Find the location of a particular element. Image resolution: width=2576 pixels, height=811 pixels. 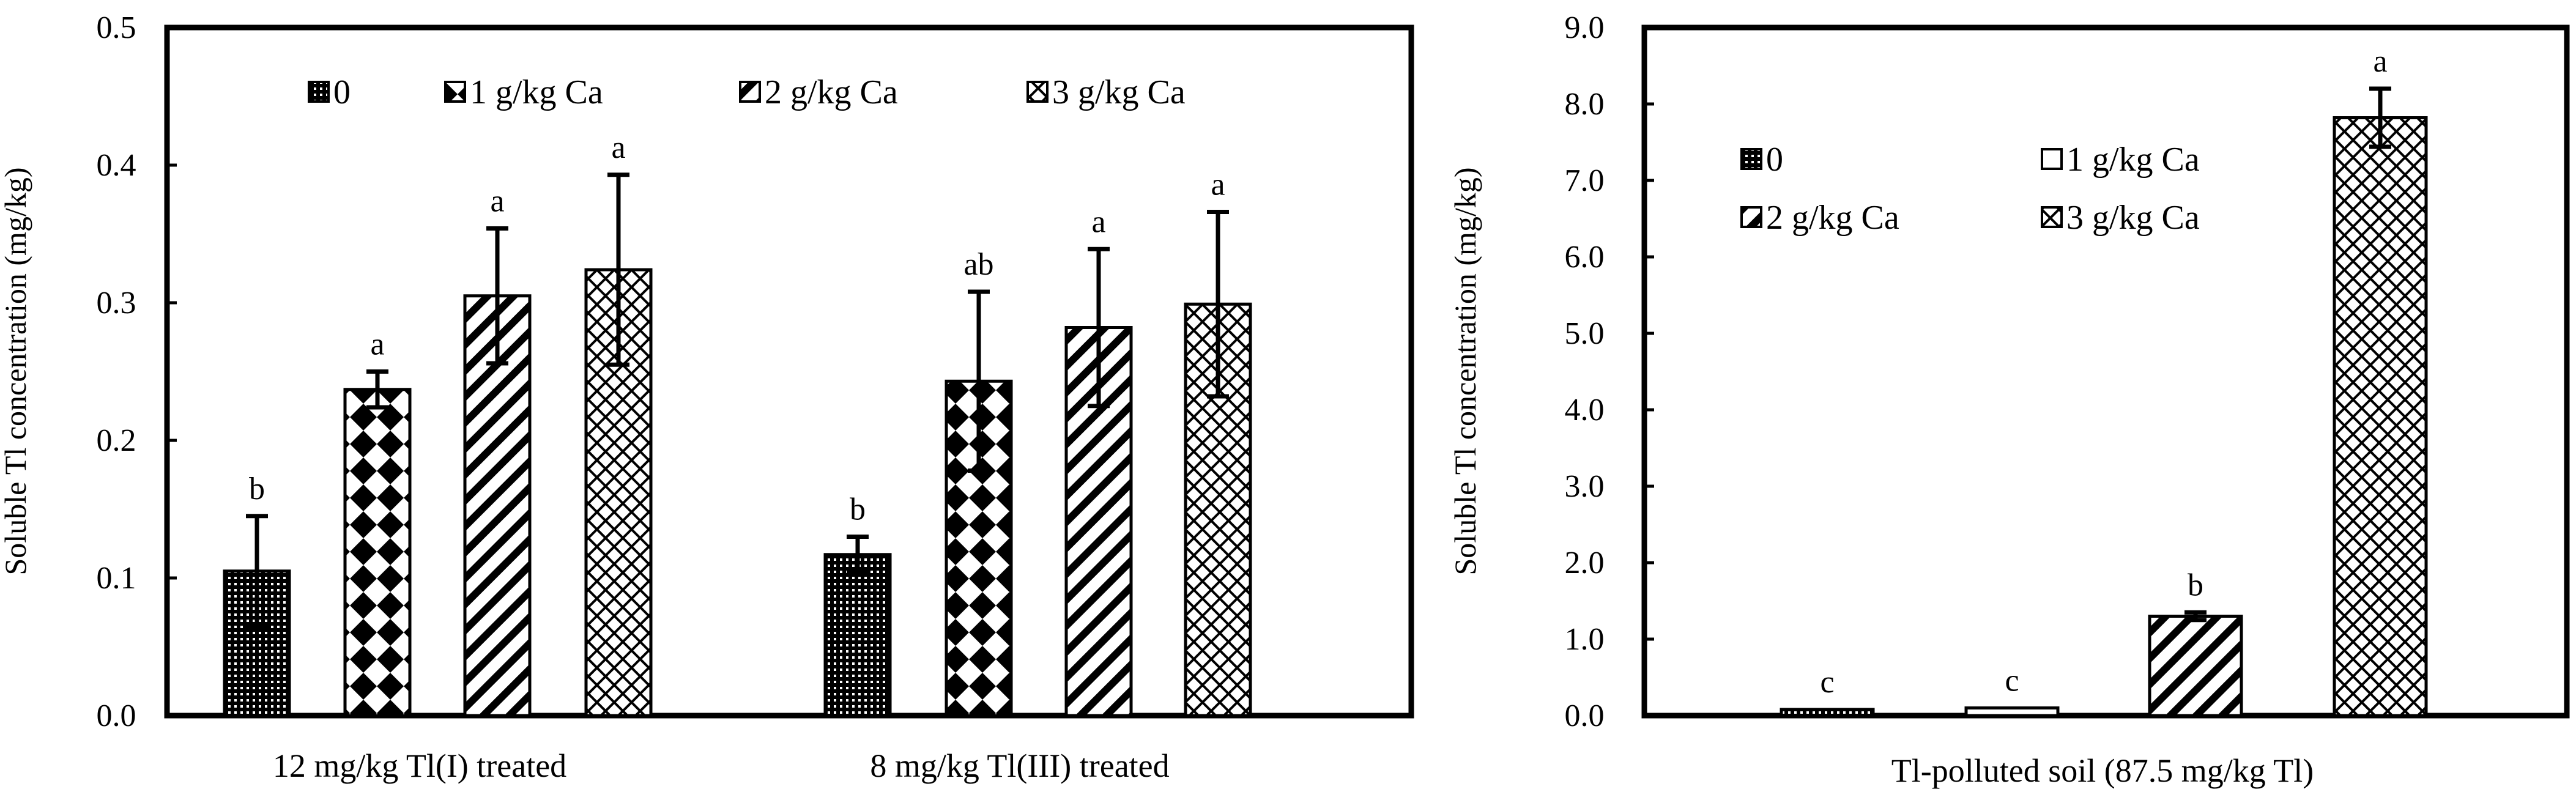

left-legend-label: 1 g/kg Ca is located at coordinates (536, 92).